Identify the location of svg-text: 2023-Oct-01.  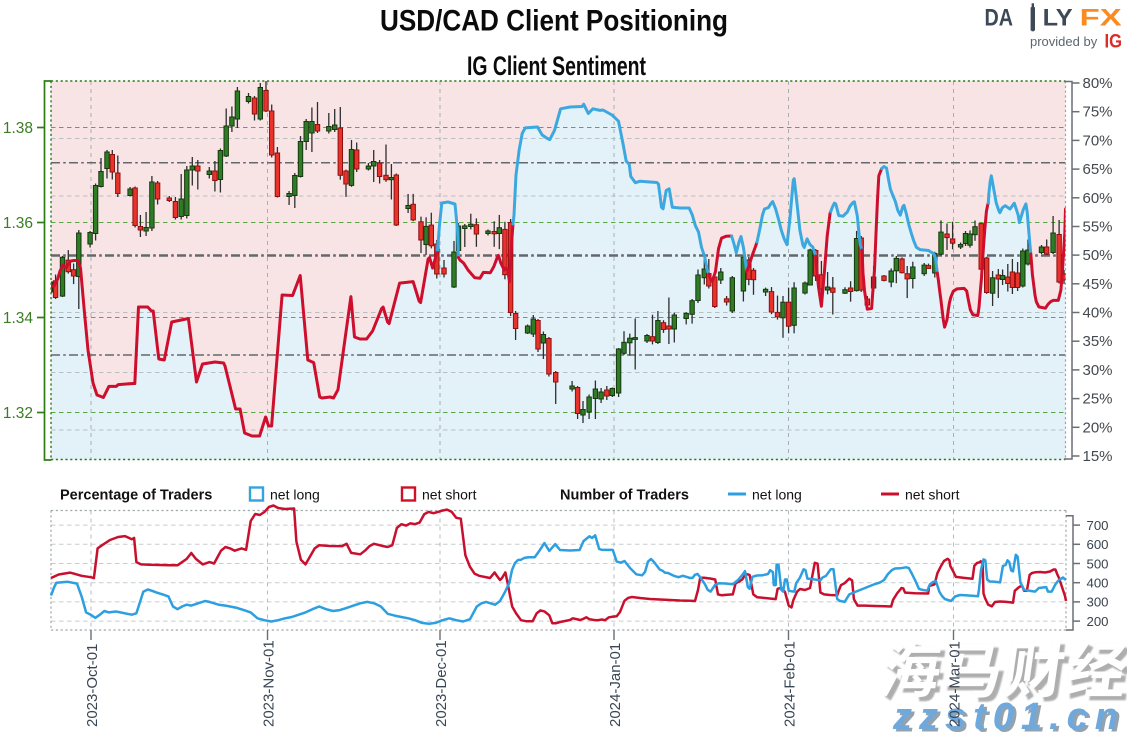
(92, 685).